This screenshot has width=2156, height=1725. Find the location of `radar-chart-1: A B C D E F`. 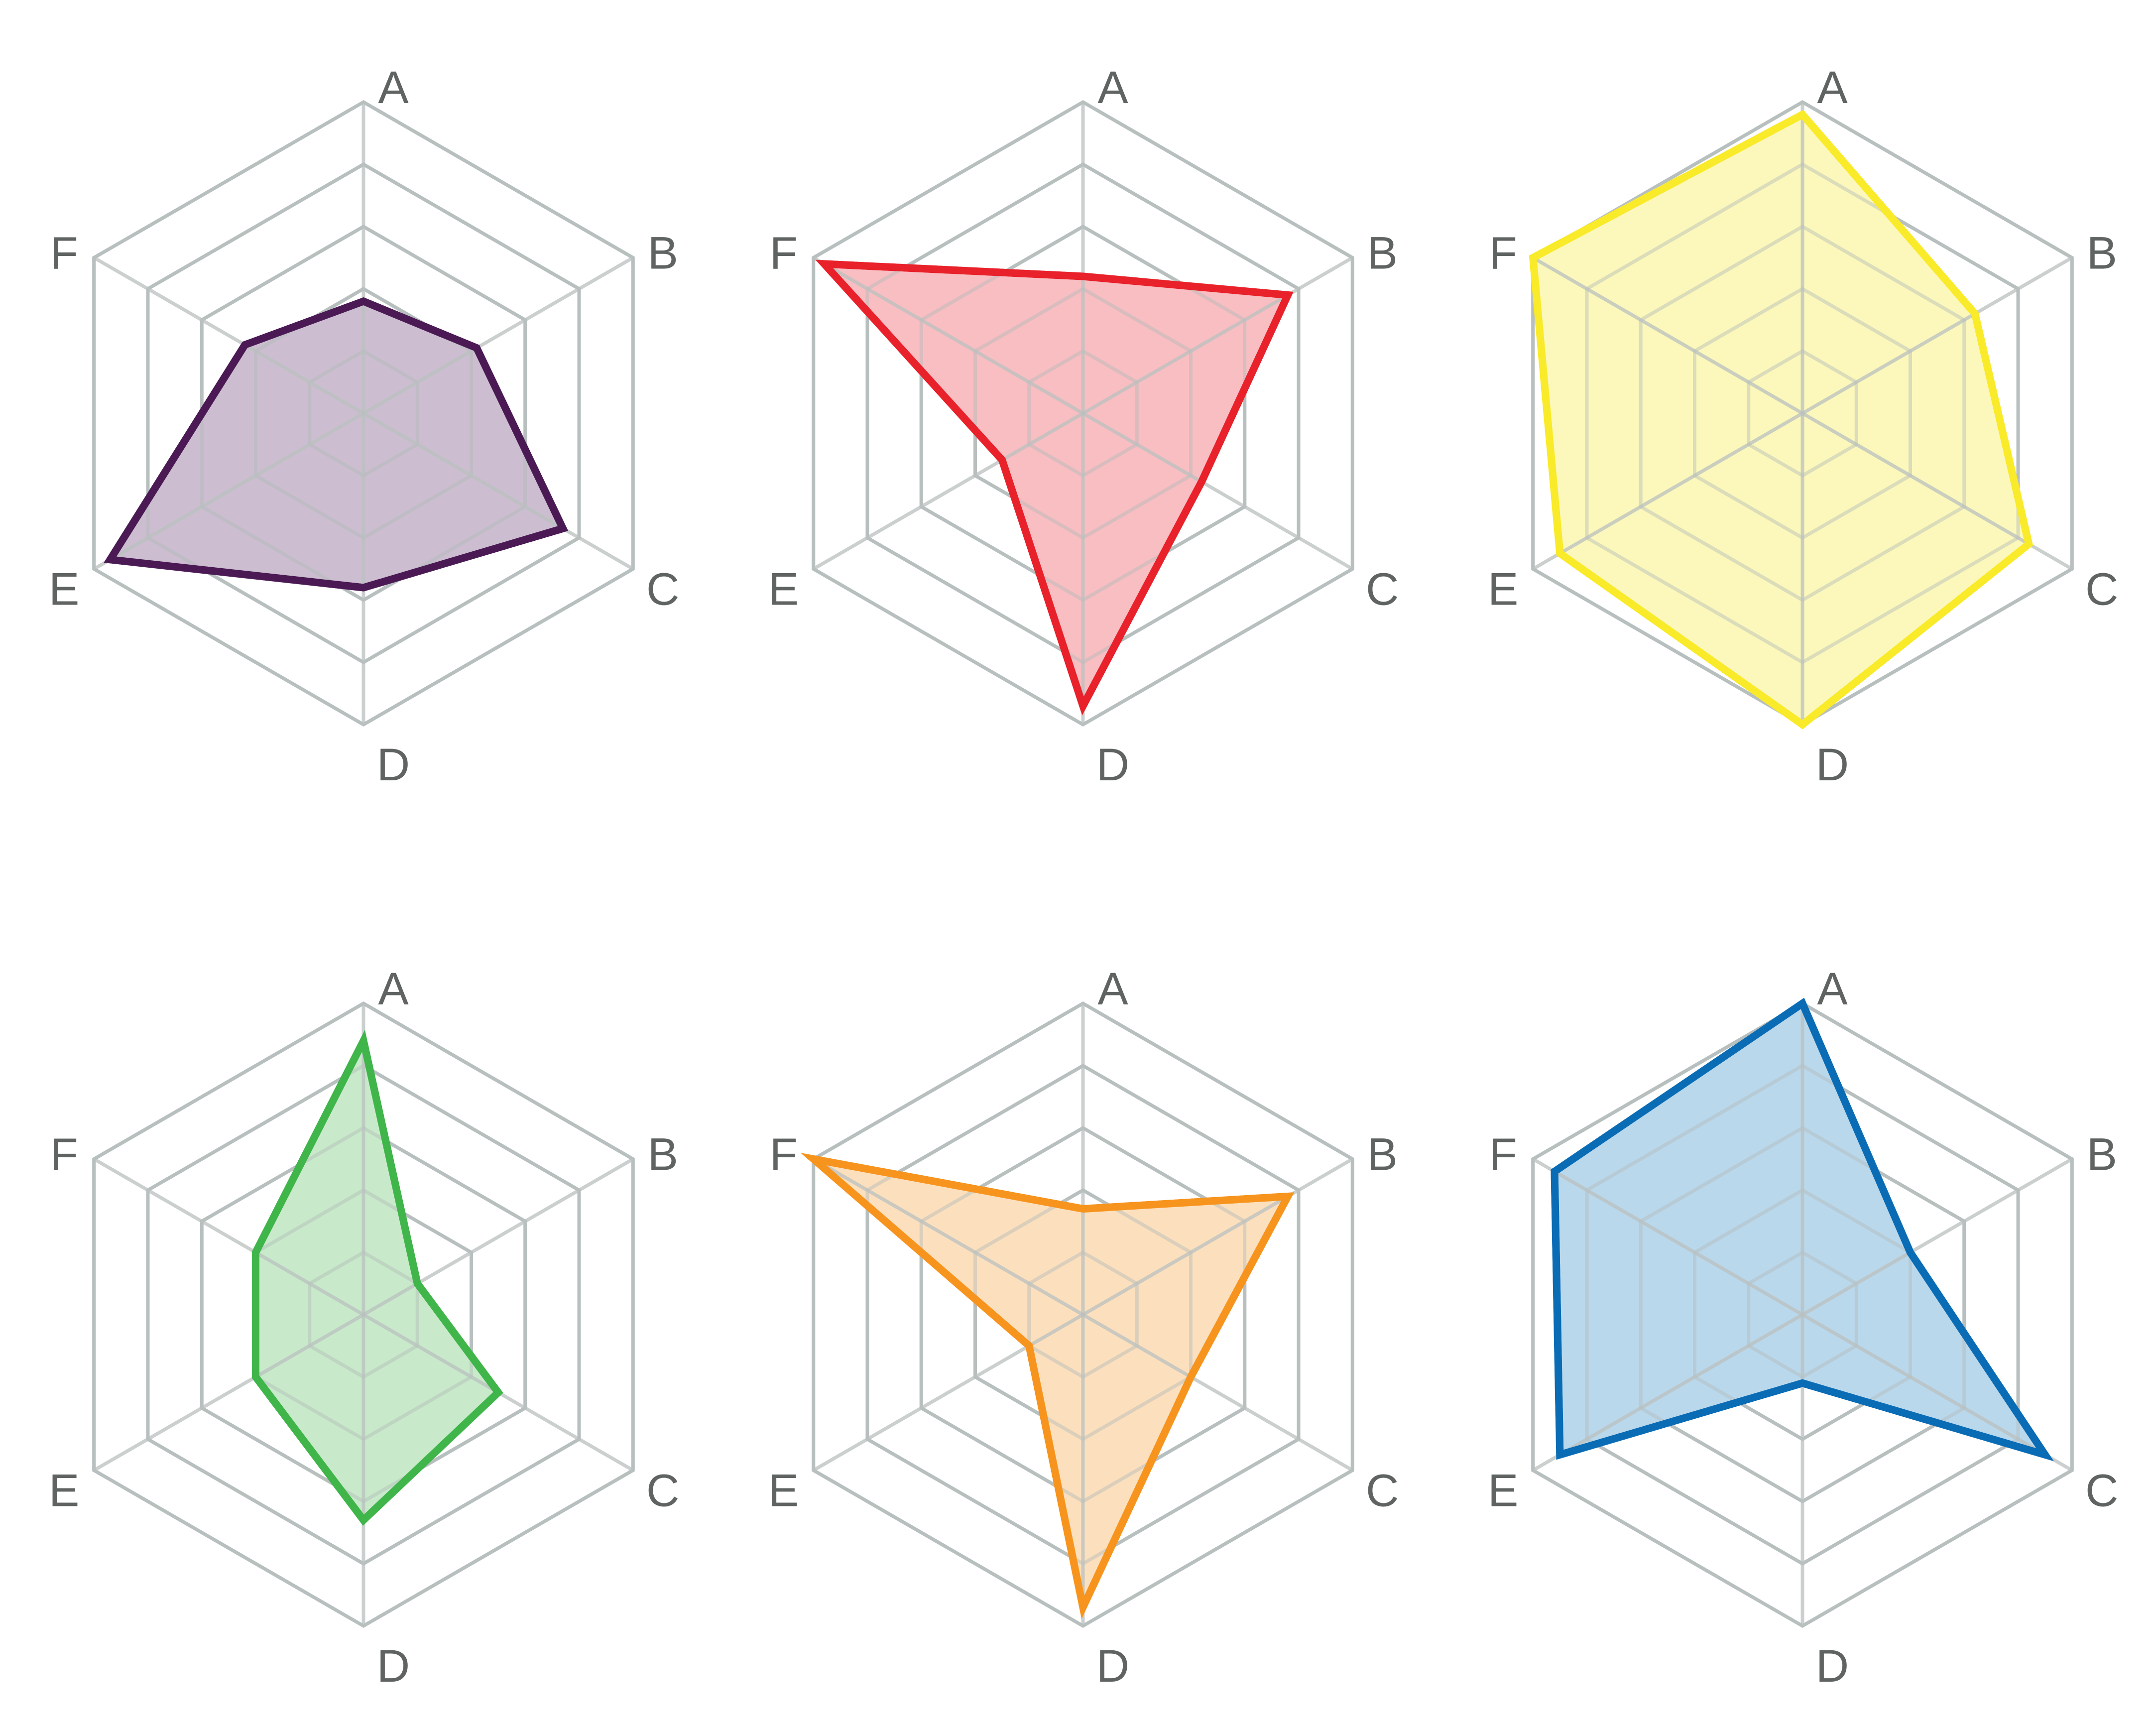

radar-chart-1: A B C D E F is located at coordinates (364, 426).